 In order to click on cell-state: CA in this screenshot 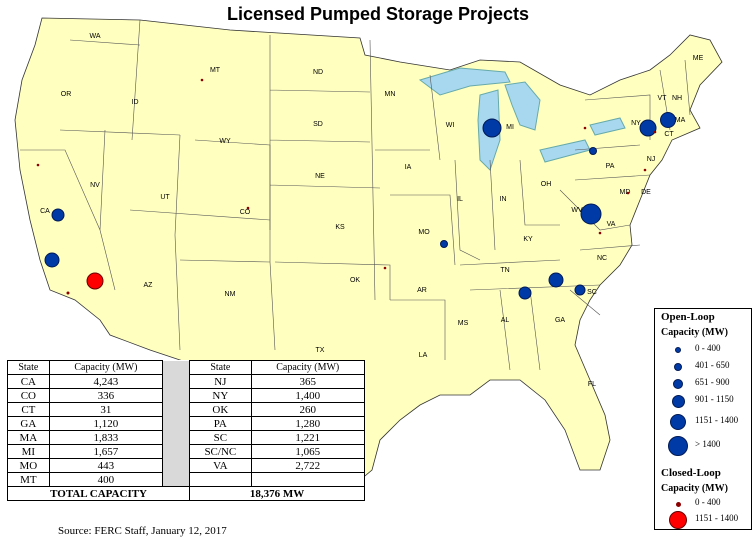, I will do `click(28, 381)`.